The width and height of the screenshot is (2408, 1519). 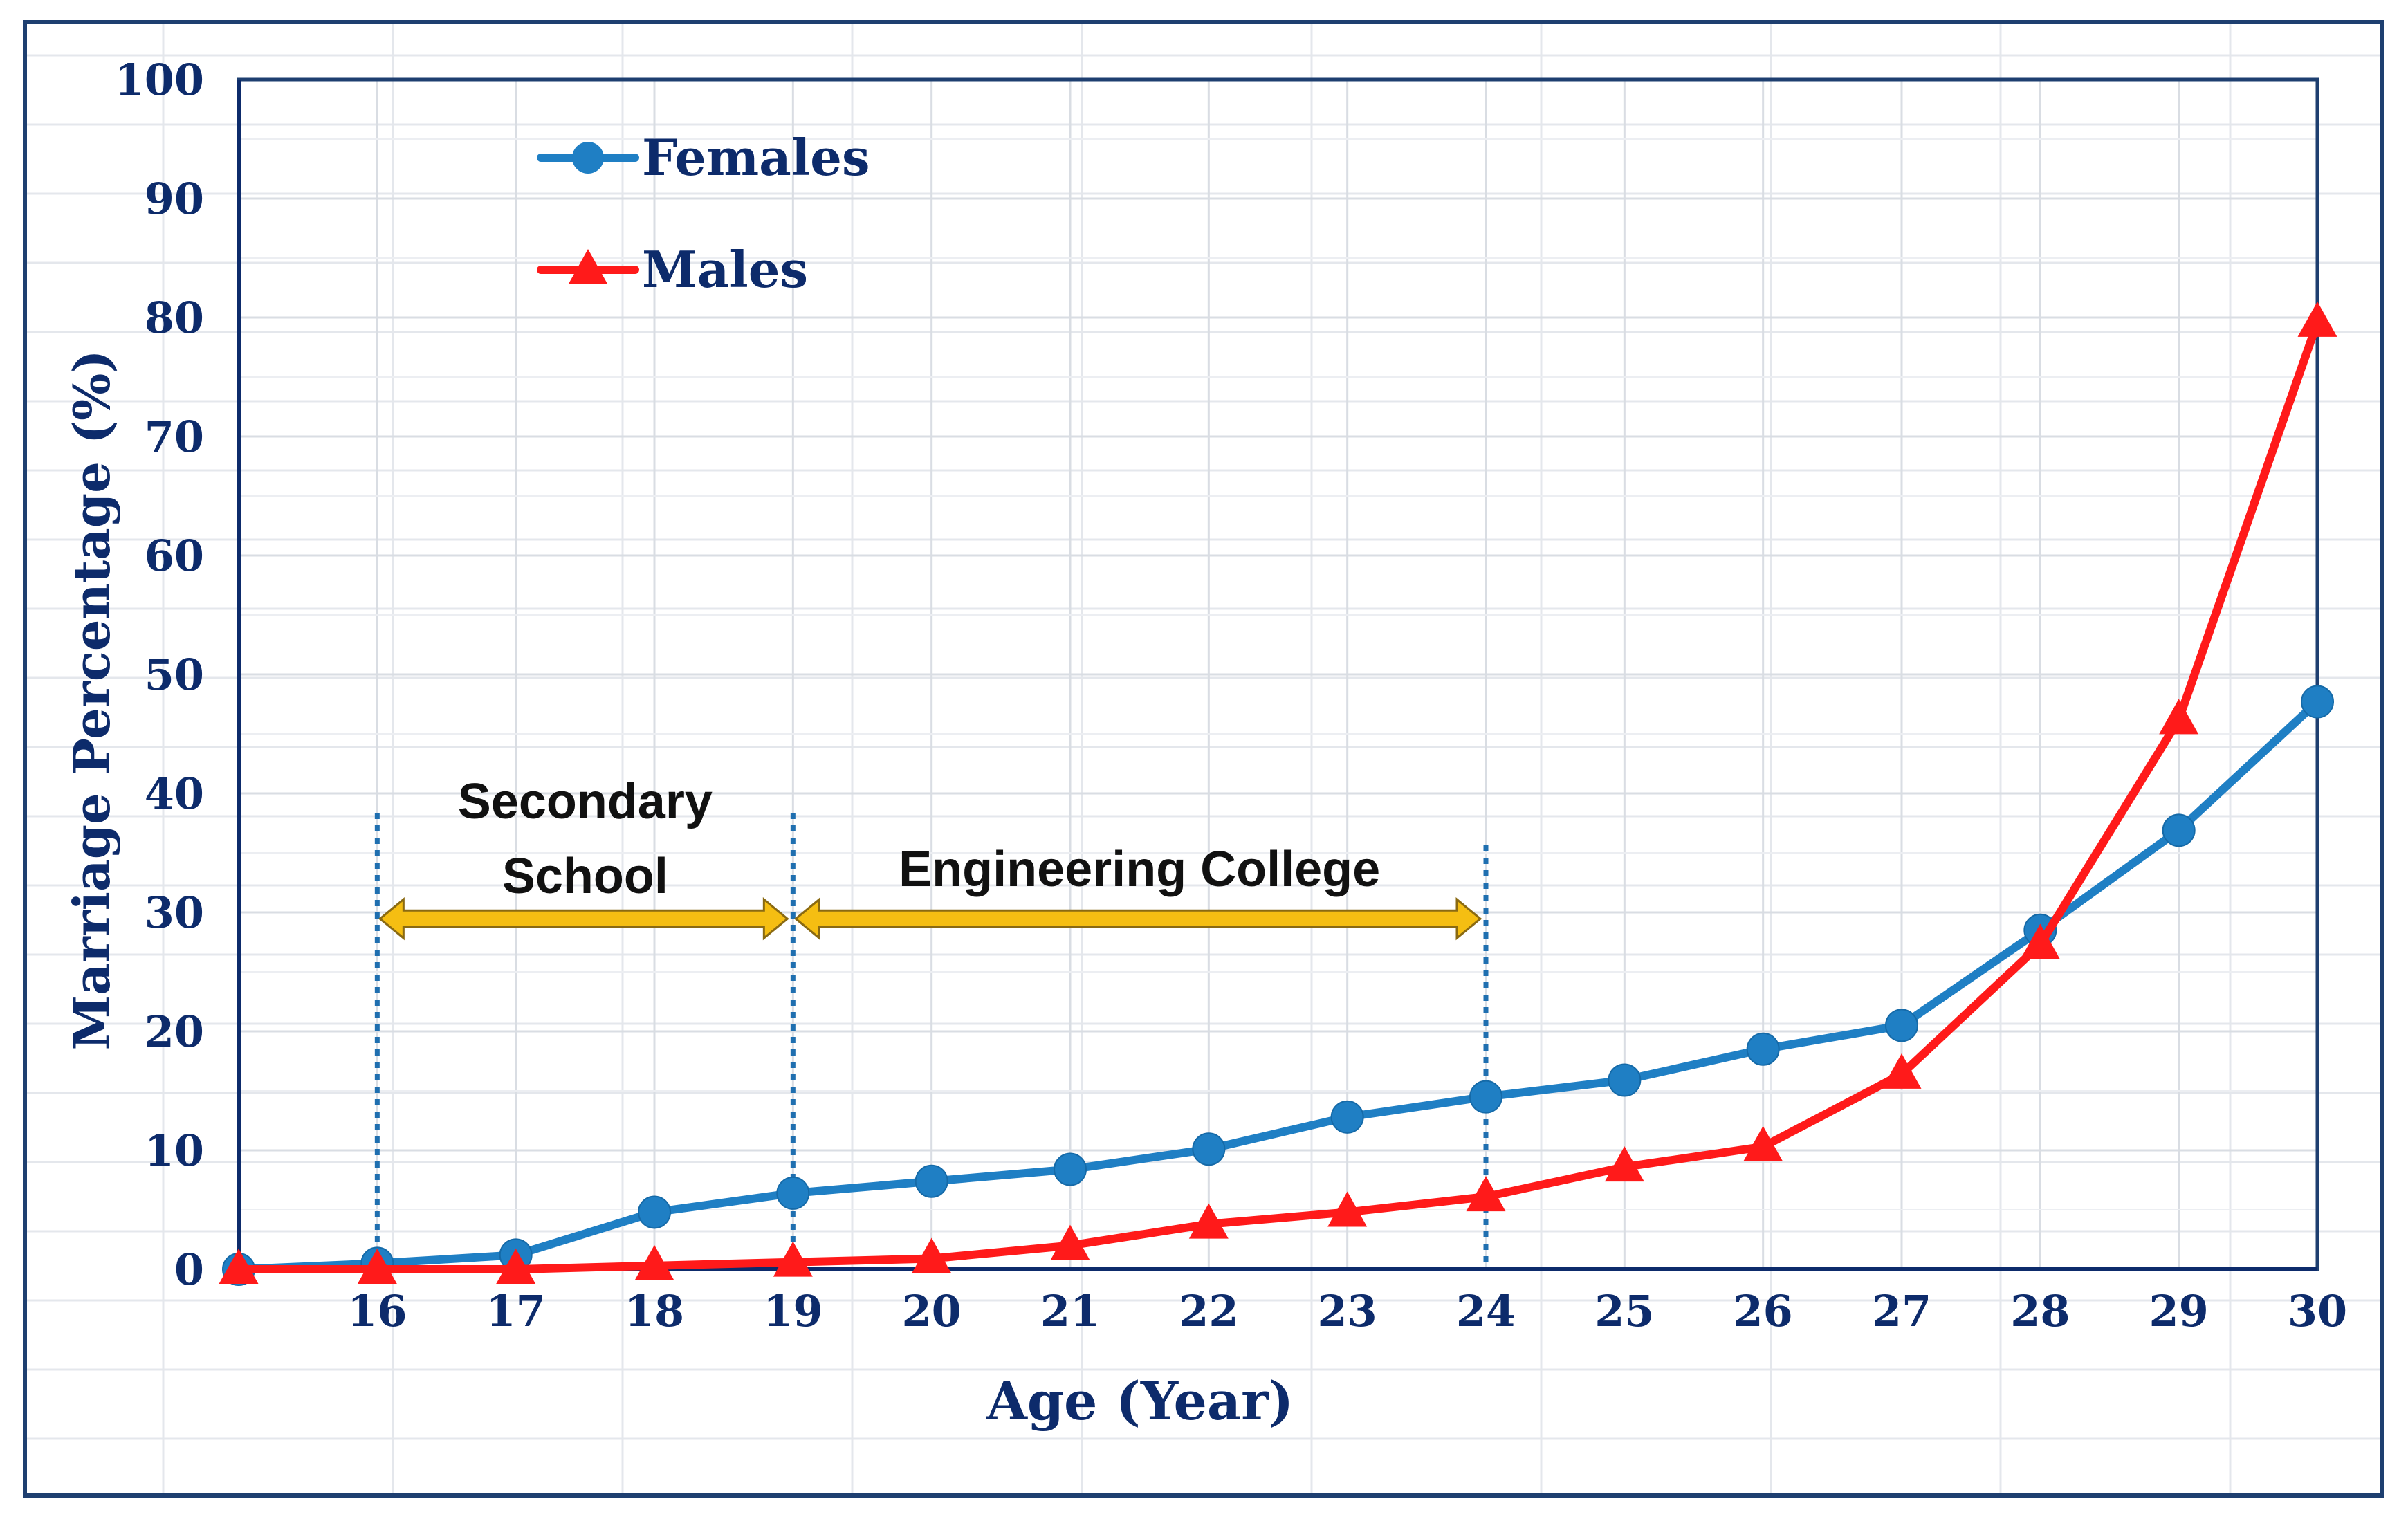 What do you see at coordinates (174, 437) in the screenshot?
I see `y-tick-label: 70` at bounding box center [174, 437].